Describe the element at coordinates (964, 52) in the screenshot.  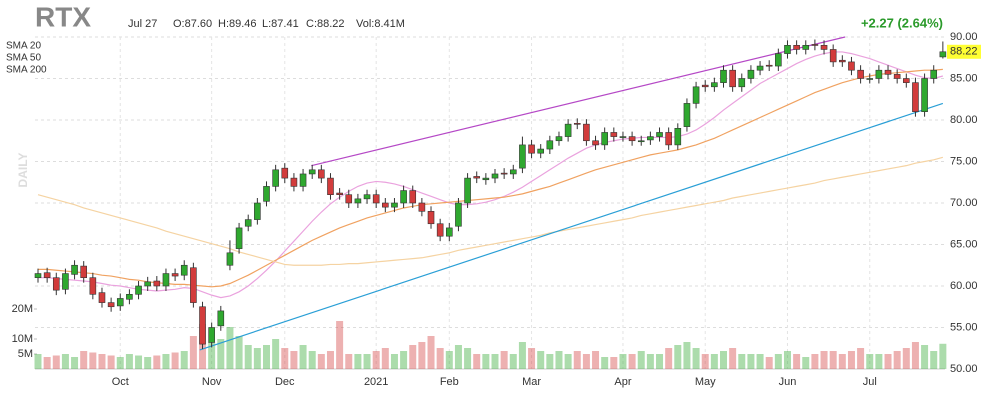
I see `price-badge-label: 88.22` at that location.